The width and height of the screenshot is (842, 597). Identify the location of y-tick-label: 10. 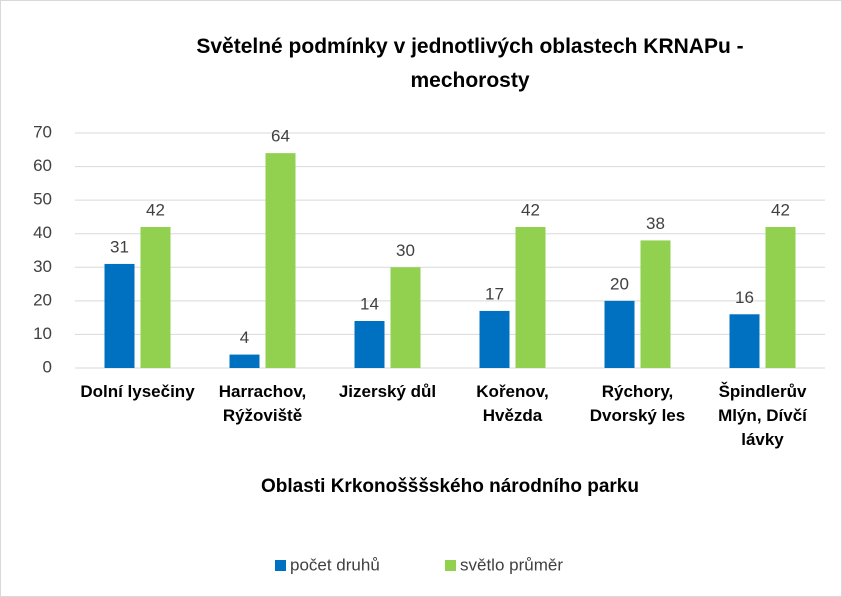
(42, 333).